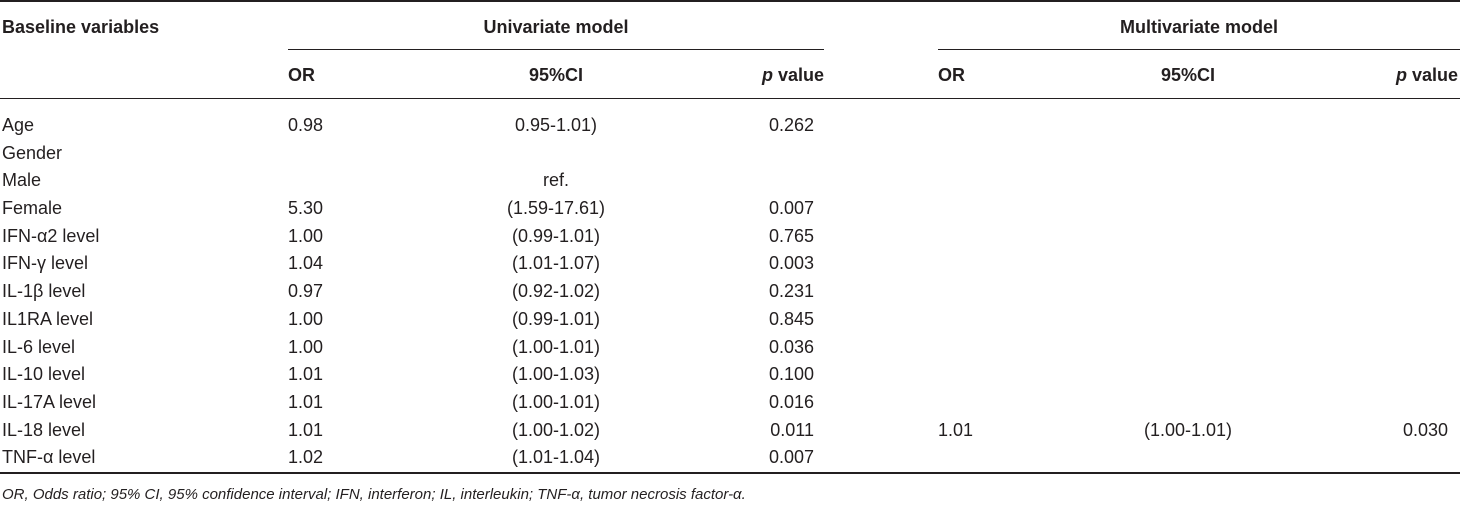 This screenshot has height=509, width=1460. I want to click on univariate-p-value: 0.036, so click(791, 346).